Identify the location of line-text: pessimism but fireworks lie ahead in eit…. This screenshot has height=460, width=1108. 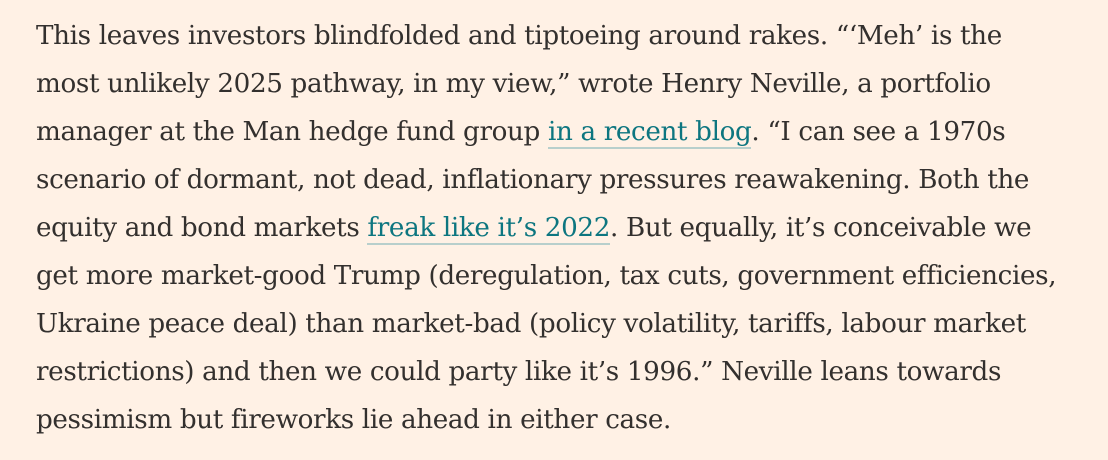
(354, 420).